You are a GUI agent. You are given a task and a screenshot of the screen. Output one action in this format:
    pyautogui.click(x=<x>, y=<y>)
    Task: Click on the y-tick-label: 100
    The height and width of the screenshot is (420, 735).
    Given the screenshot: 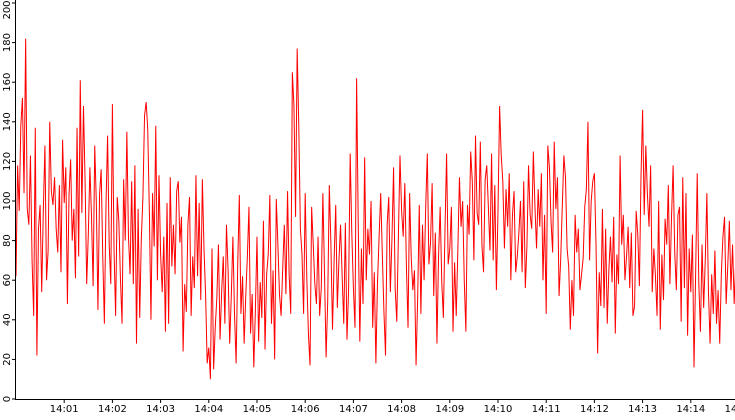 What is the action you would take?
    pyautogui.click(x=7, y=200)
    